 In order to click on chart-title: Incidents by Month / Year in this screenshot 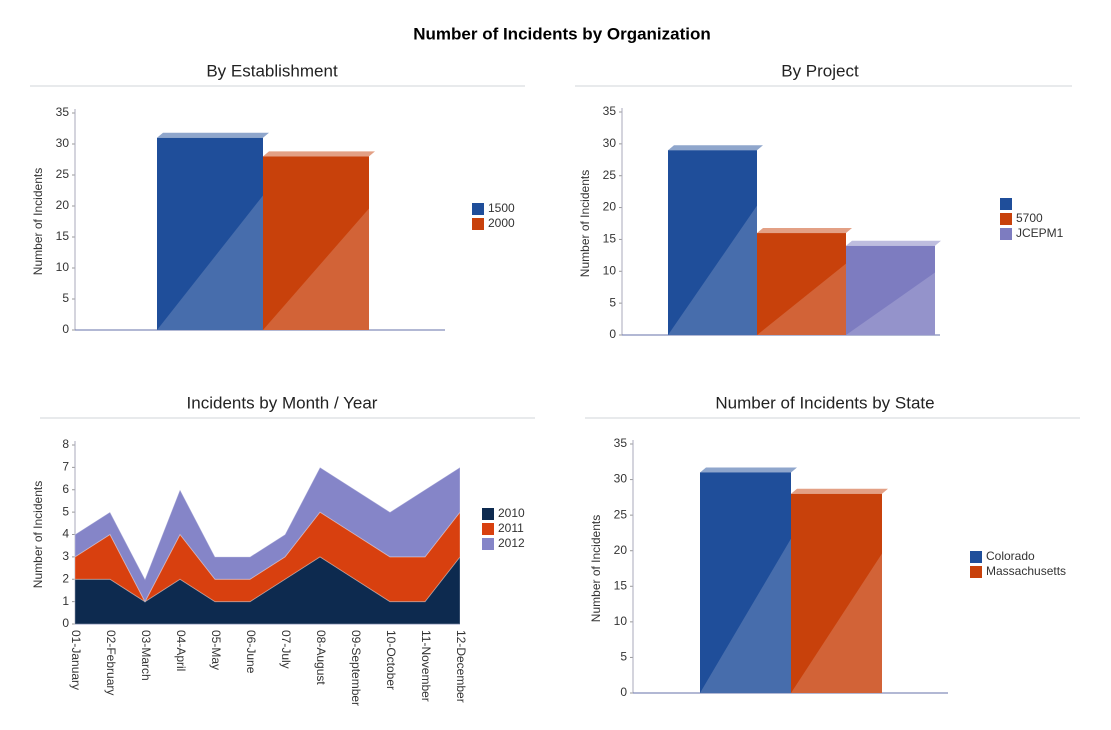, I will do `click(282, 402)`.